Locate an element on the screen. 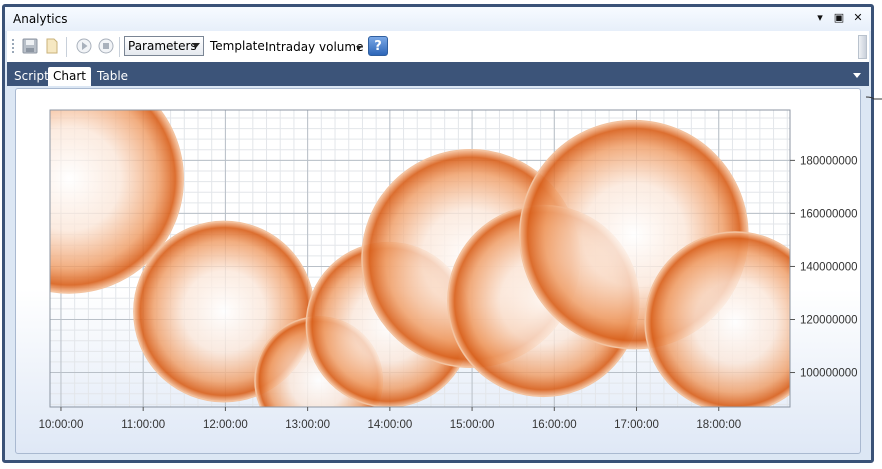  save-icon is located at coordinates (30, 46).